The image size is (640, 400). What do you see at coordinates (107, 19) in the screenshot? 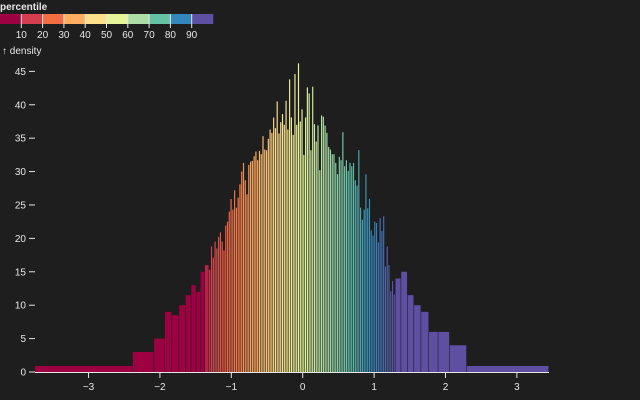
I see `legend-color-scale` at bounding box center [107, 19].